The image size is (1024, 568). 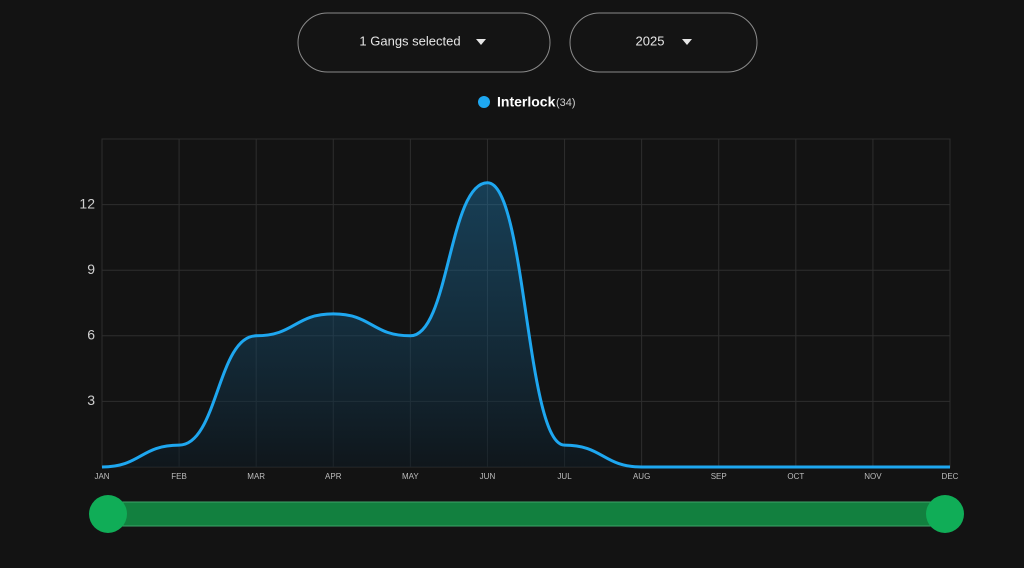 I want to click on dropdown-label: 2025, so click(x=650, y=40).